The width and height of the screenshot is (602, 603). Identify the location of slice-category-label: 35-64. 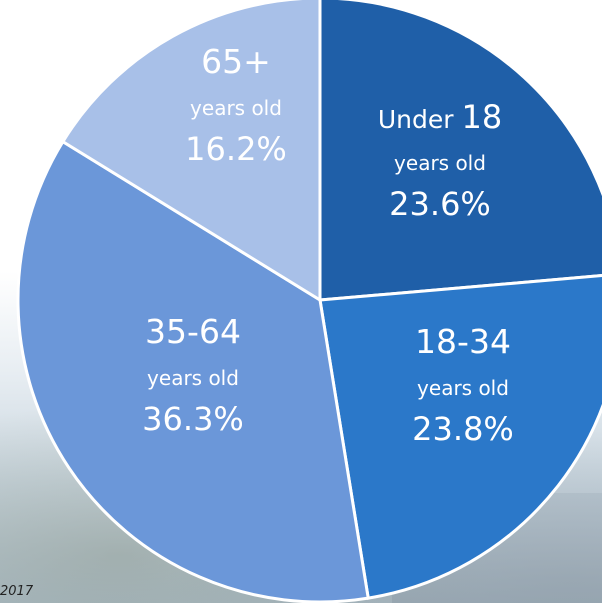
(193, 331).